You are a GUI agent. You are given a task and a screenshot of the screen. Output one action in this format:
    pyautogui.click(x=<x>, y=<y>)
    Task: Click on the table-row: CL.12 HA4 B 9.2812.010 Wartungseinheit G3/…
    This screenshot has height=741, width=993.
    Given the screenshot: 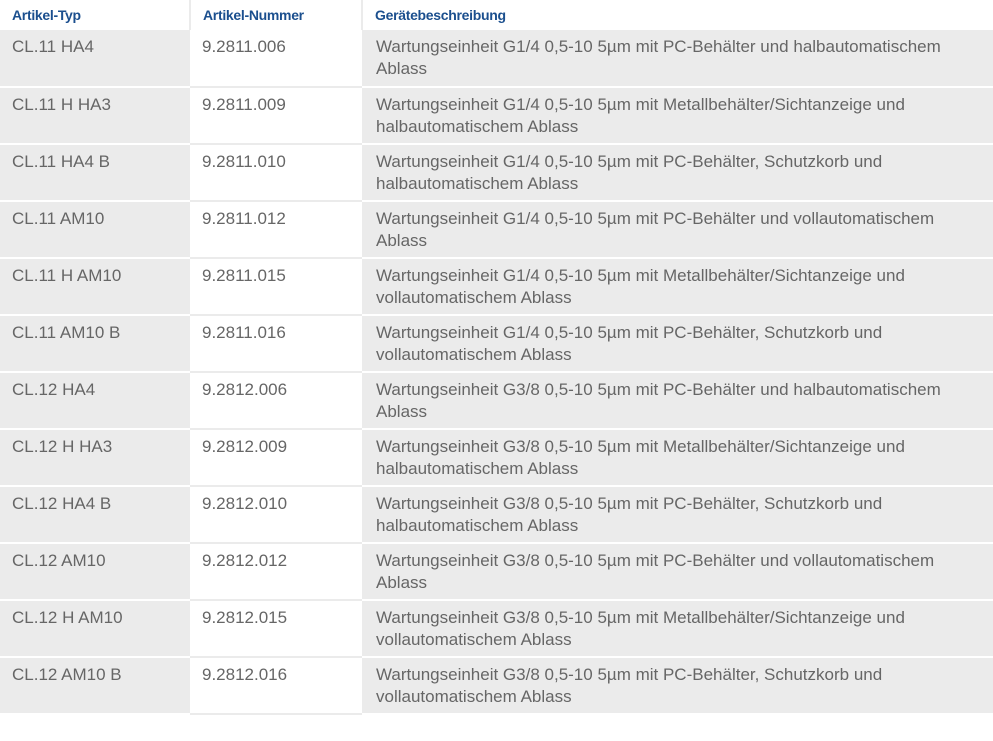 What is the action you would take?
    pyautogui.click(x=496, y=515)
    